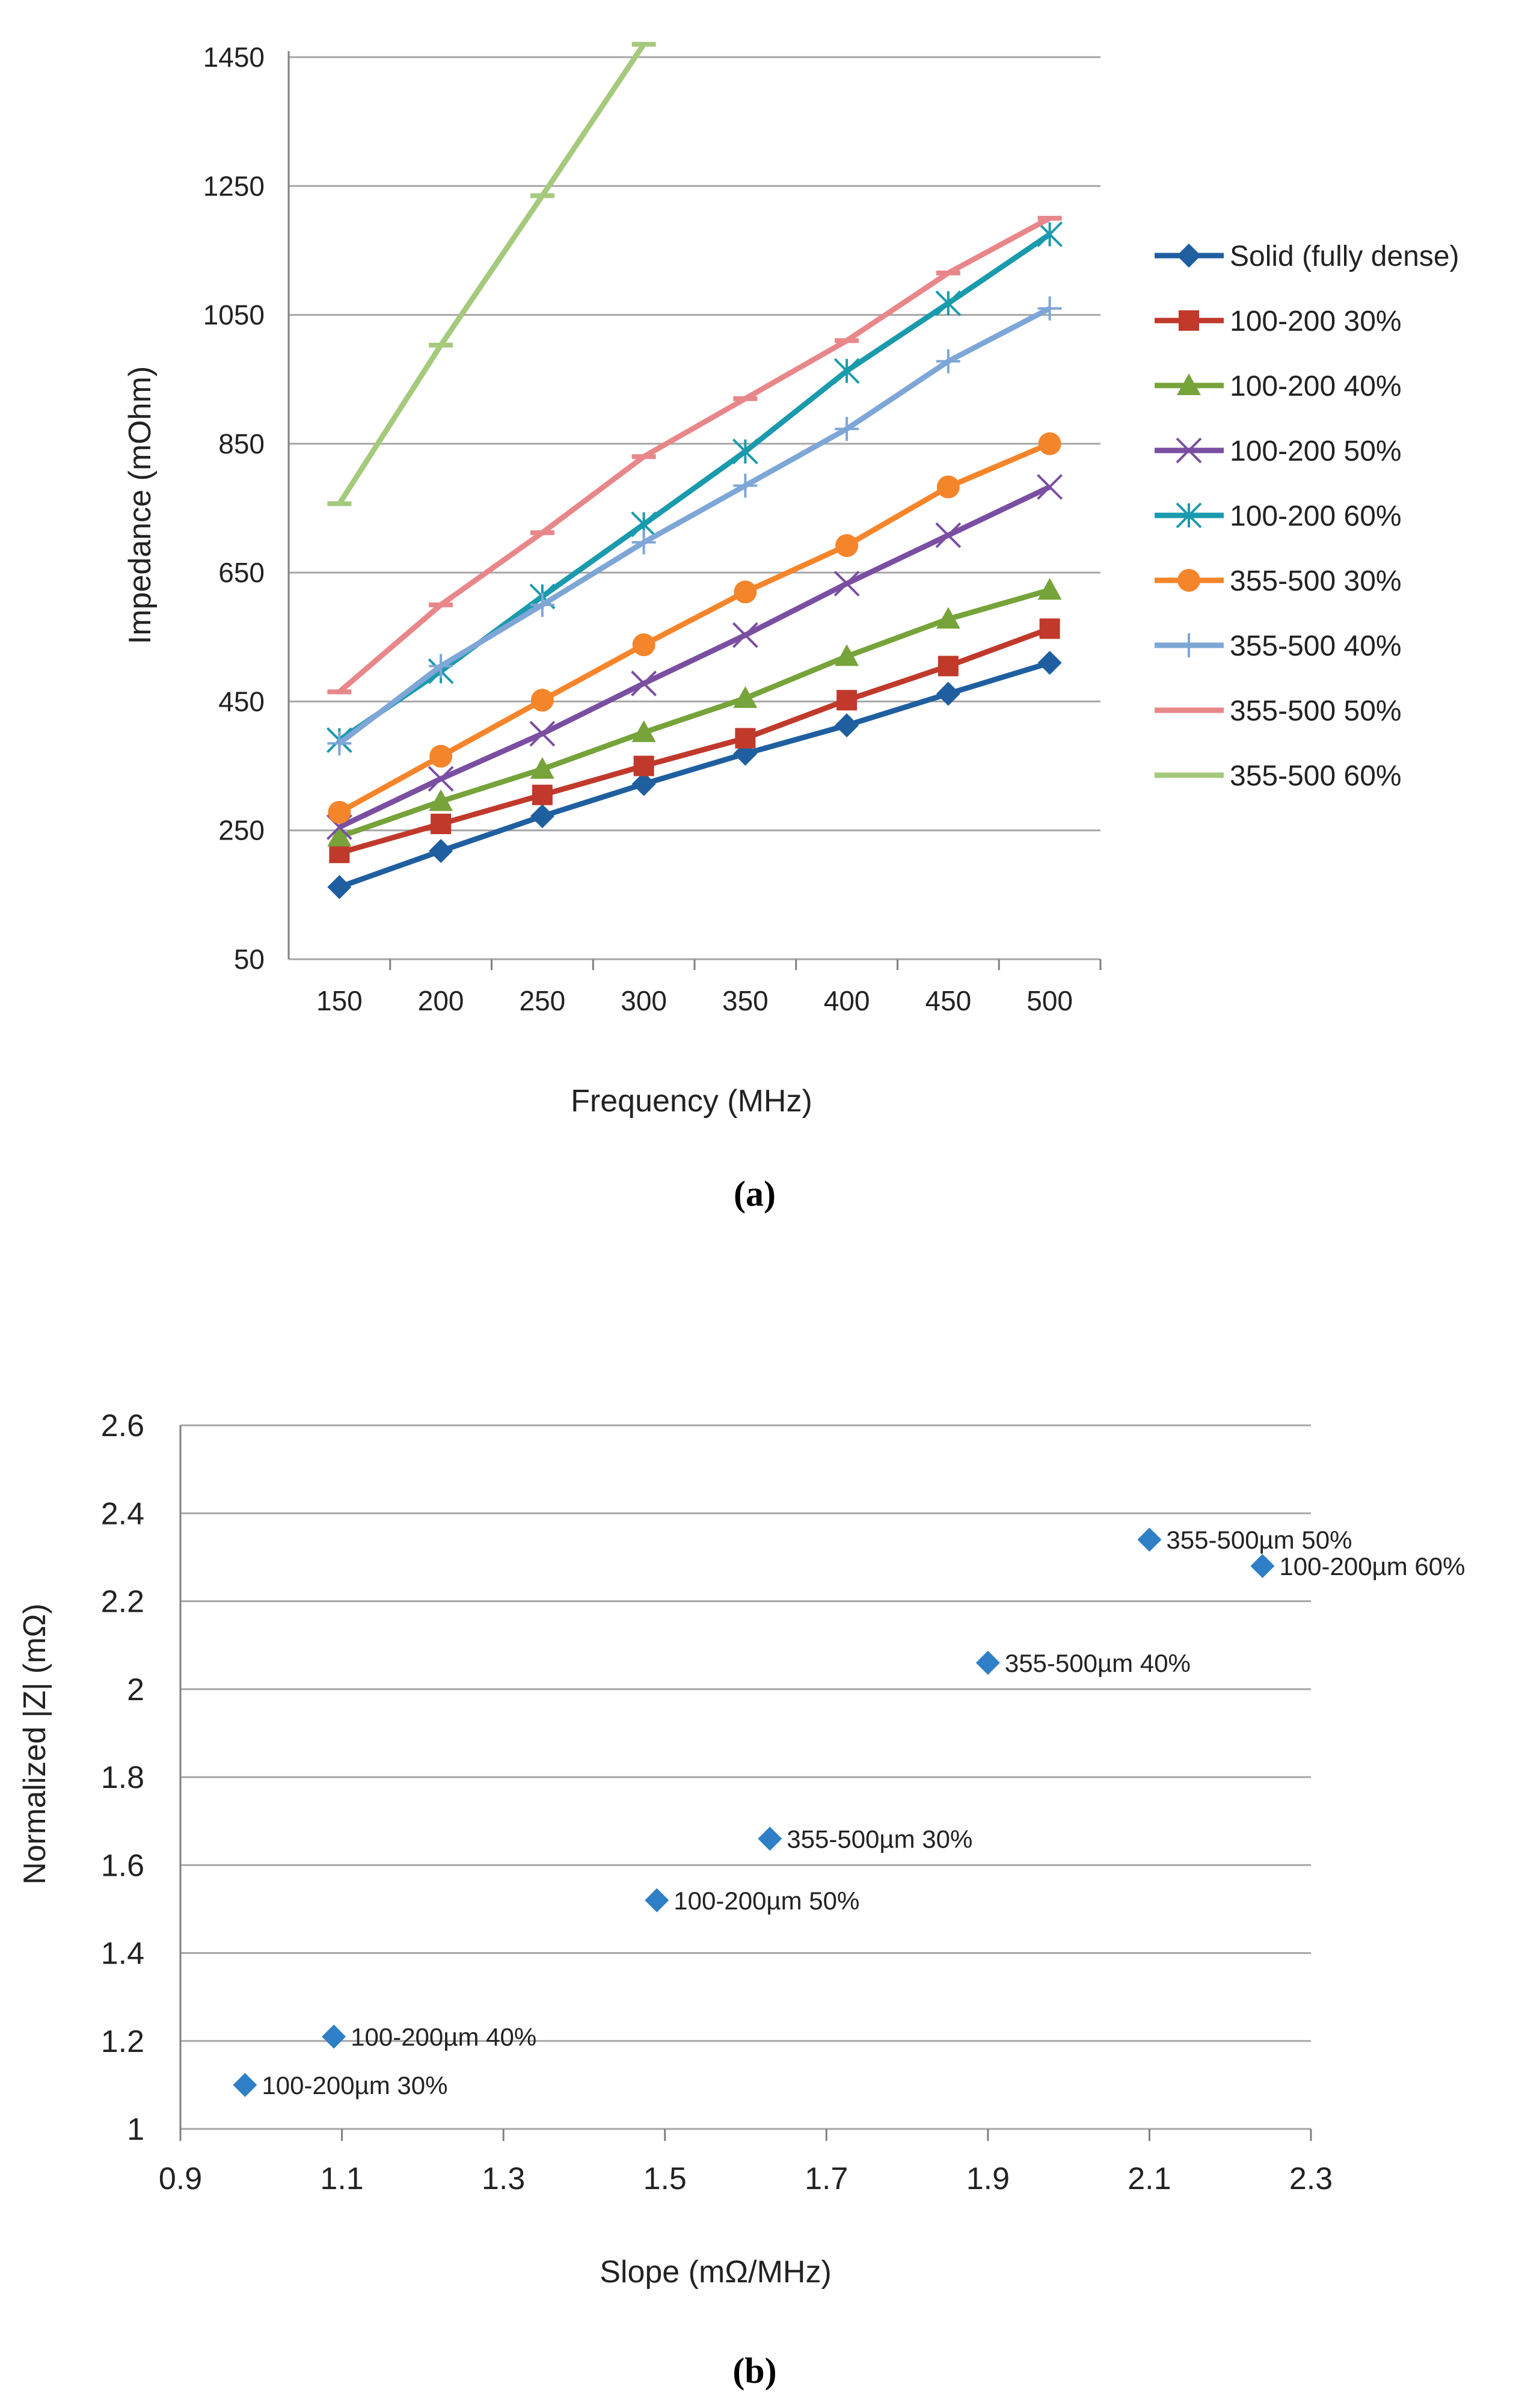  Describe the element at coordinates (34, 1743) in the screenshot. I see `chart-b-y-axis-title: Normalized |Z| (mΩ)` at that location.